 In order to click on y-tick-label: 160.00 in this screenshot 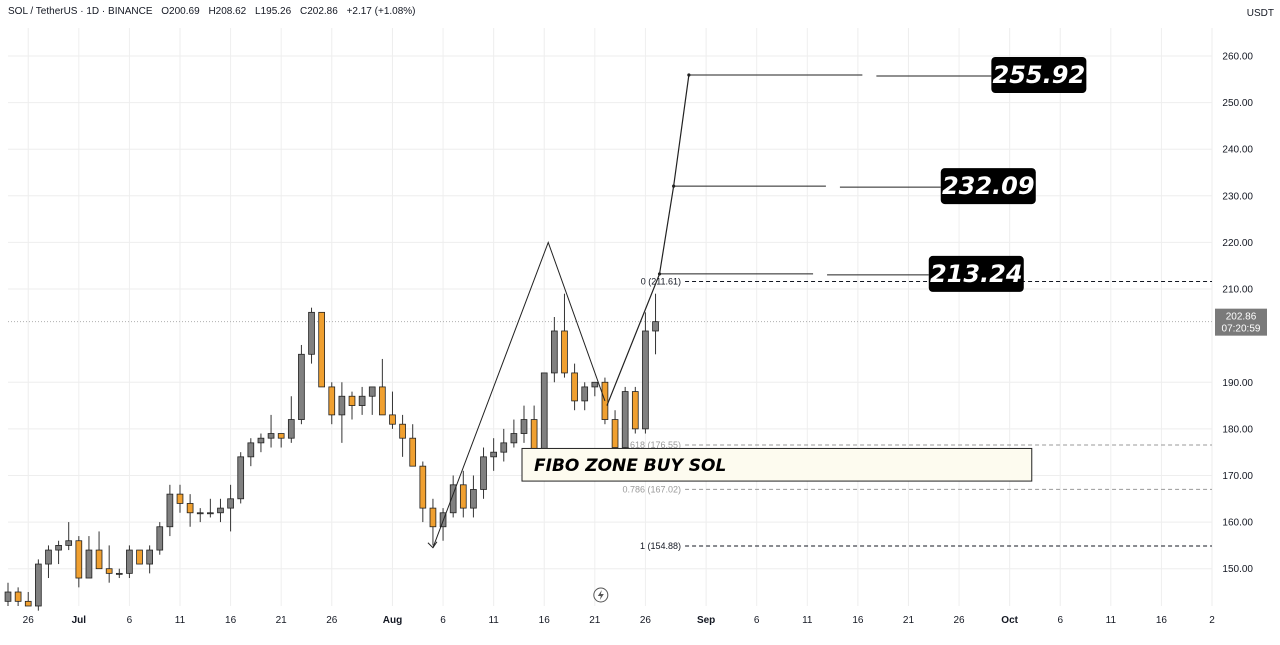, I will do `click(1237, 523)`.